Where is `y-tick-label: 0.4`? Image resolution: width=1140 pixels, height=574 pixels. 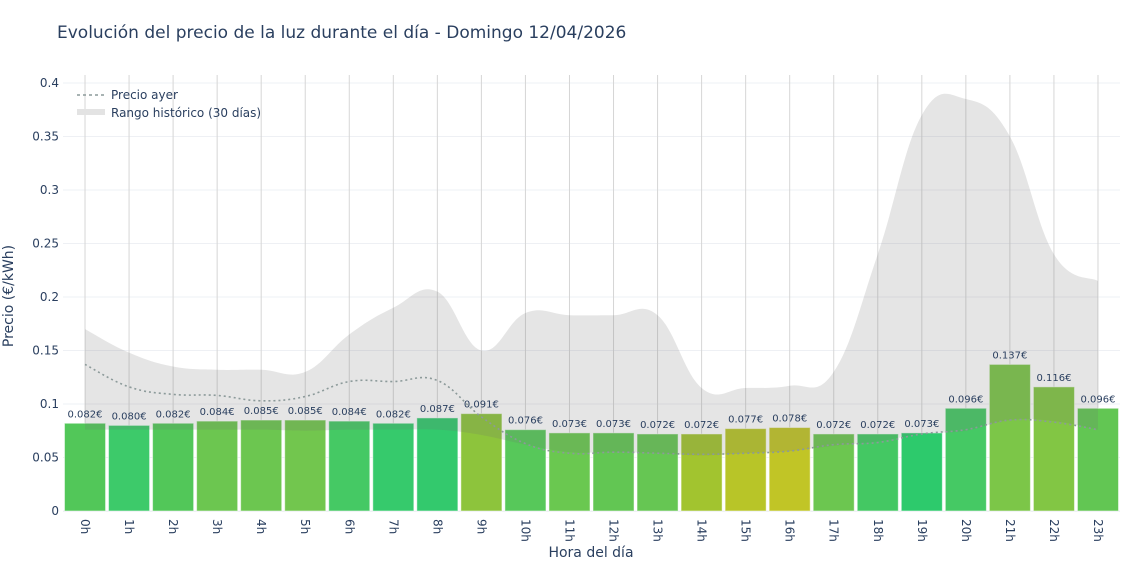
y-tick-label: 0.4 is located at coordinates (49, 83).